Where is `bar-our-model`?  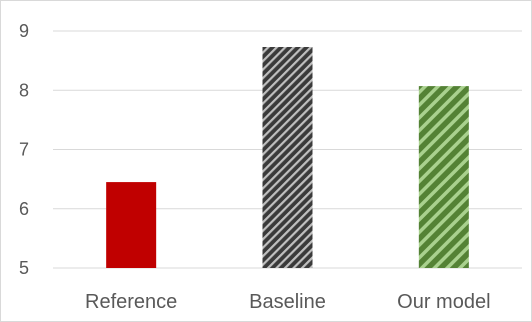
bar-our-model is located at coordinates (443, 177).